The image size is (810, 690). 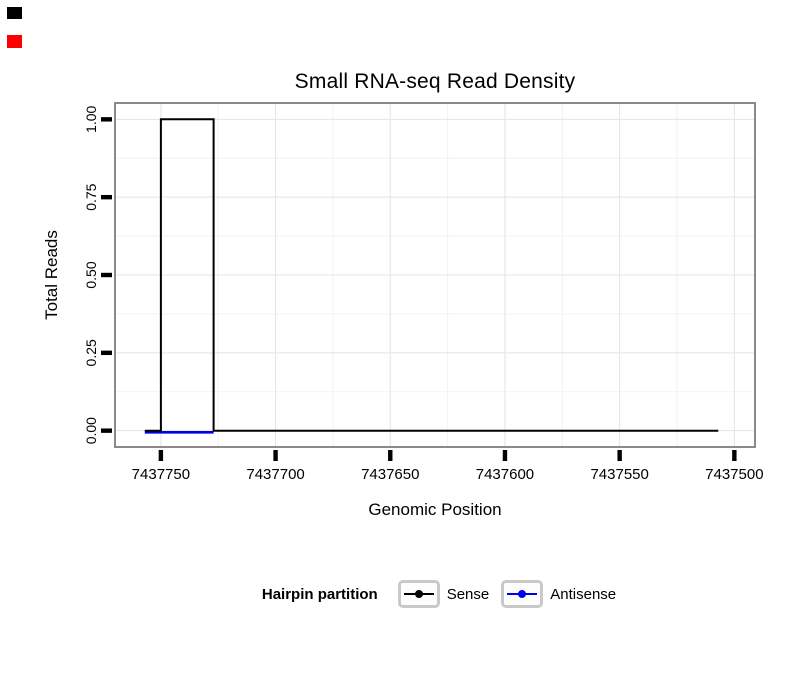 What do you see at coordinates (161, 474) in the screenshot?
I see `x-tick-label: 7437750` at bounding box center [161, 474].